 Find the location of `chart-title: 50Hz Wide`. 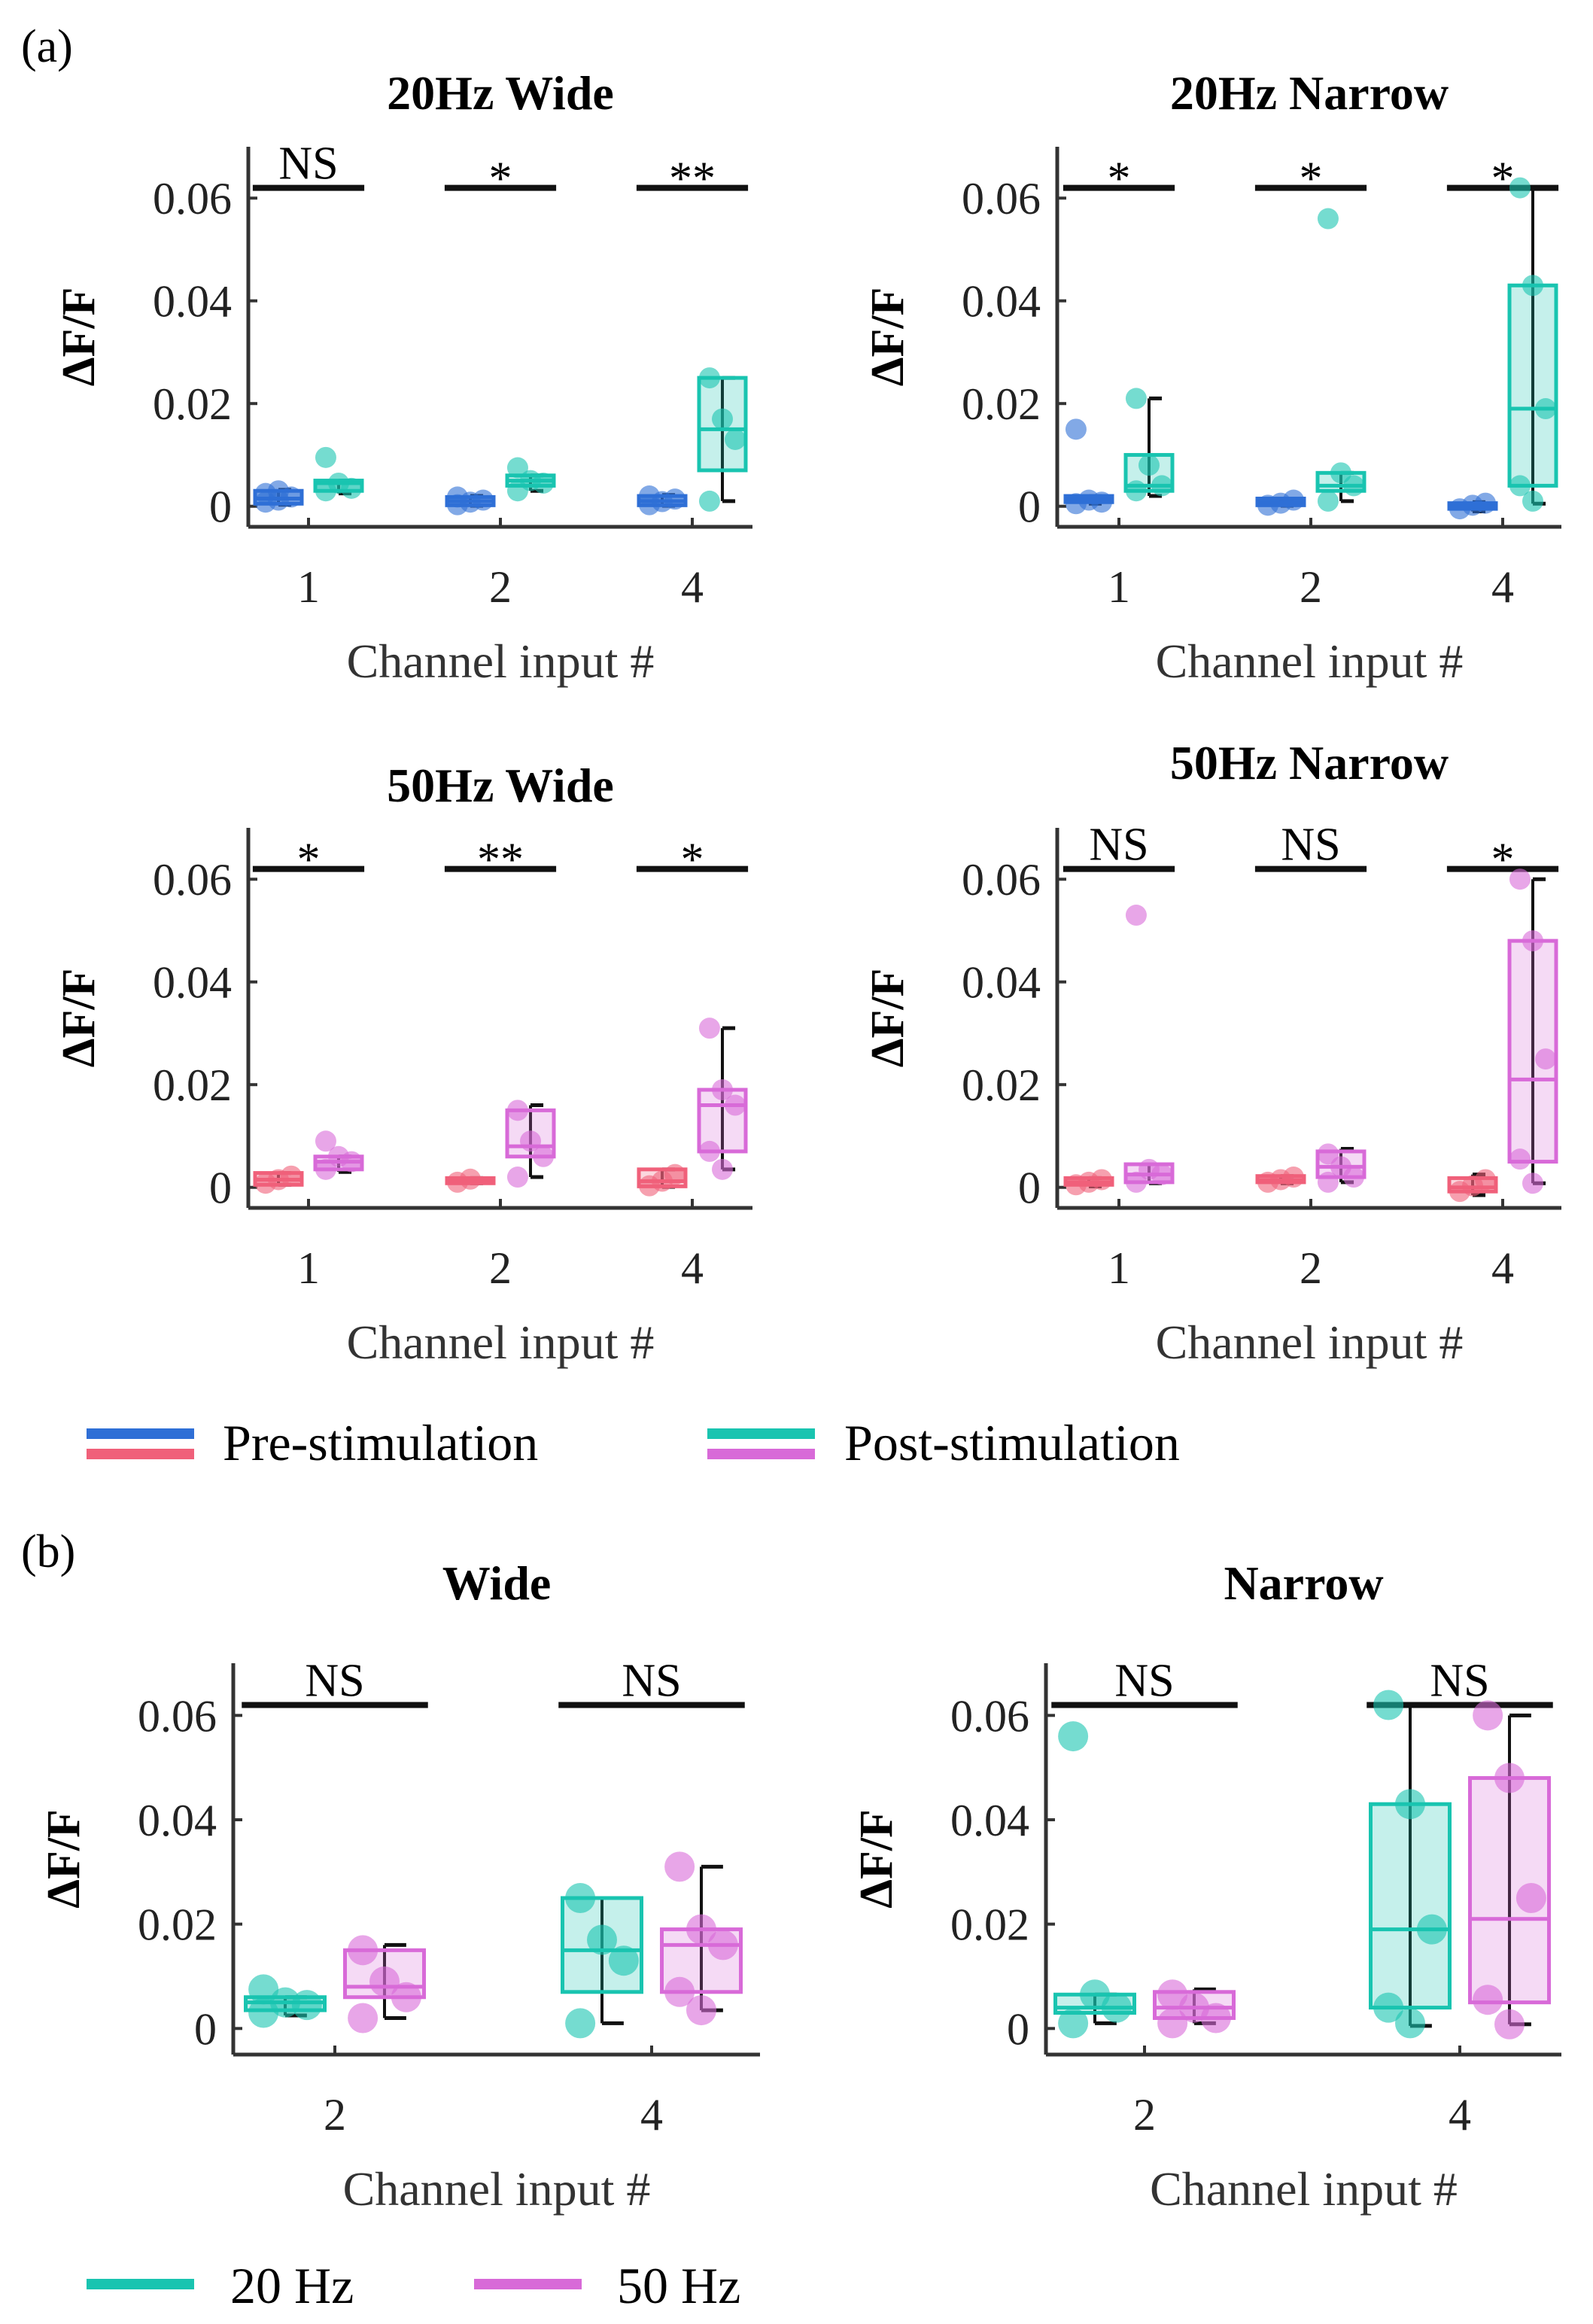

chart-title: 50Hz Wide is located at coordinates (500, 785).